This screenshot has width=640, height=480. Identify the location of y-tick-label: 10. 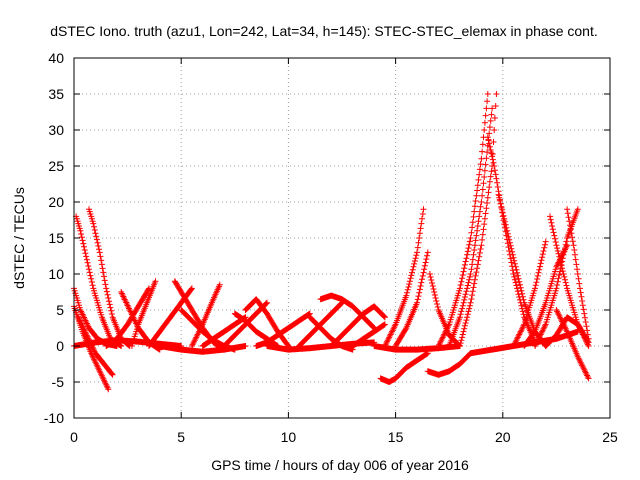
(56, 274).